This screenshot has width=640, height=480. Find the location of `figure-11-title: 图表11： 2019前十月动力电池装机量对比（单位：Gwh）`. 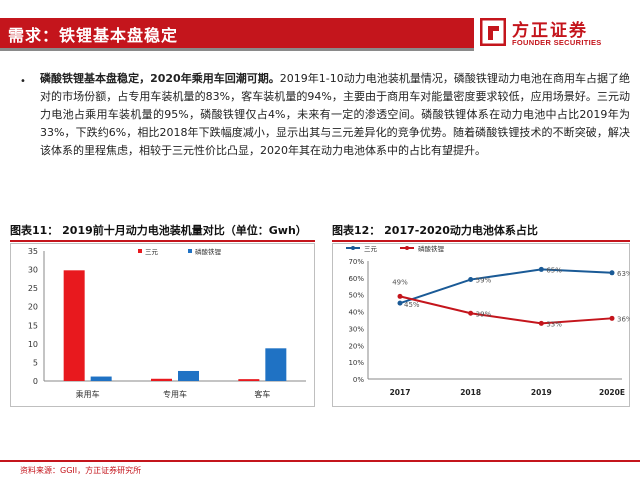

figure-11-title: 图表11： 2019前十月动力电池装机量对比（单位：Gwh） is located at coordinates (158, 230).